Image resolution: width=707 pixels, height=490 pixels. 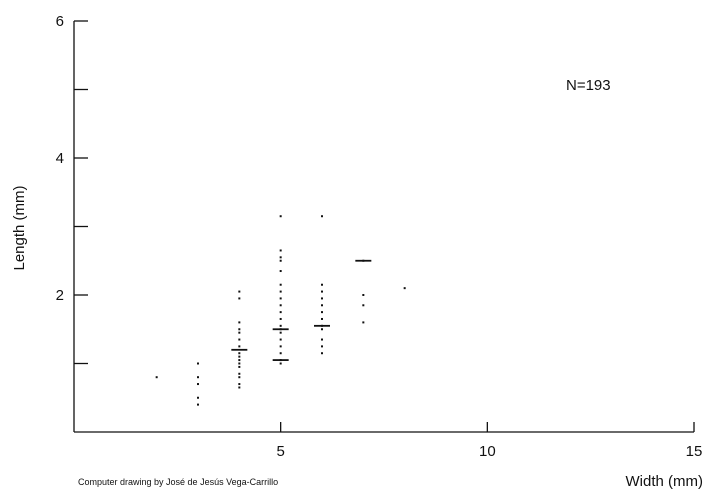 What do you see at coordinates (60, 295) in the screenshot?
I see `y-tick-label: 2` at bounding box center [60, 295].